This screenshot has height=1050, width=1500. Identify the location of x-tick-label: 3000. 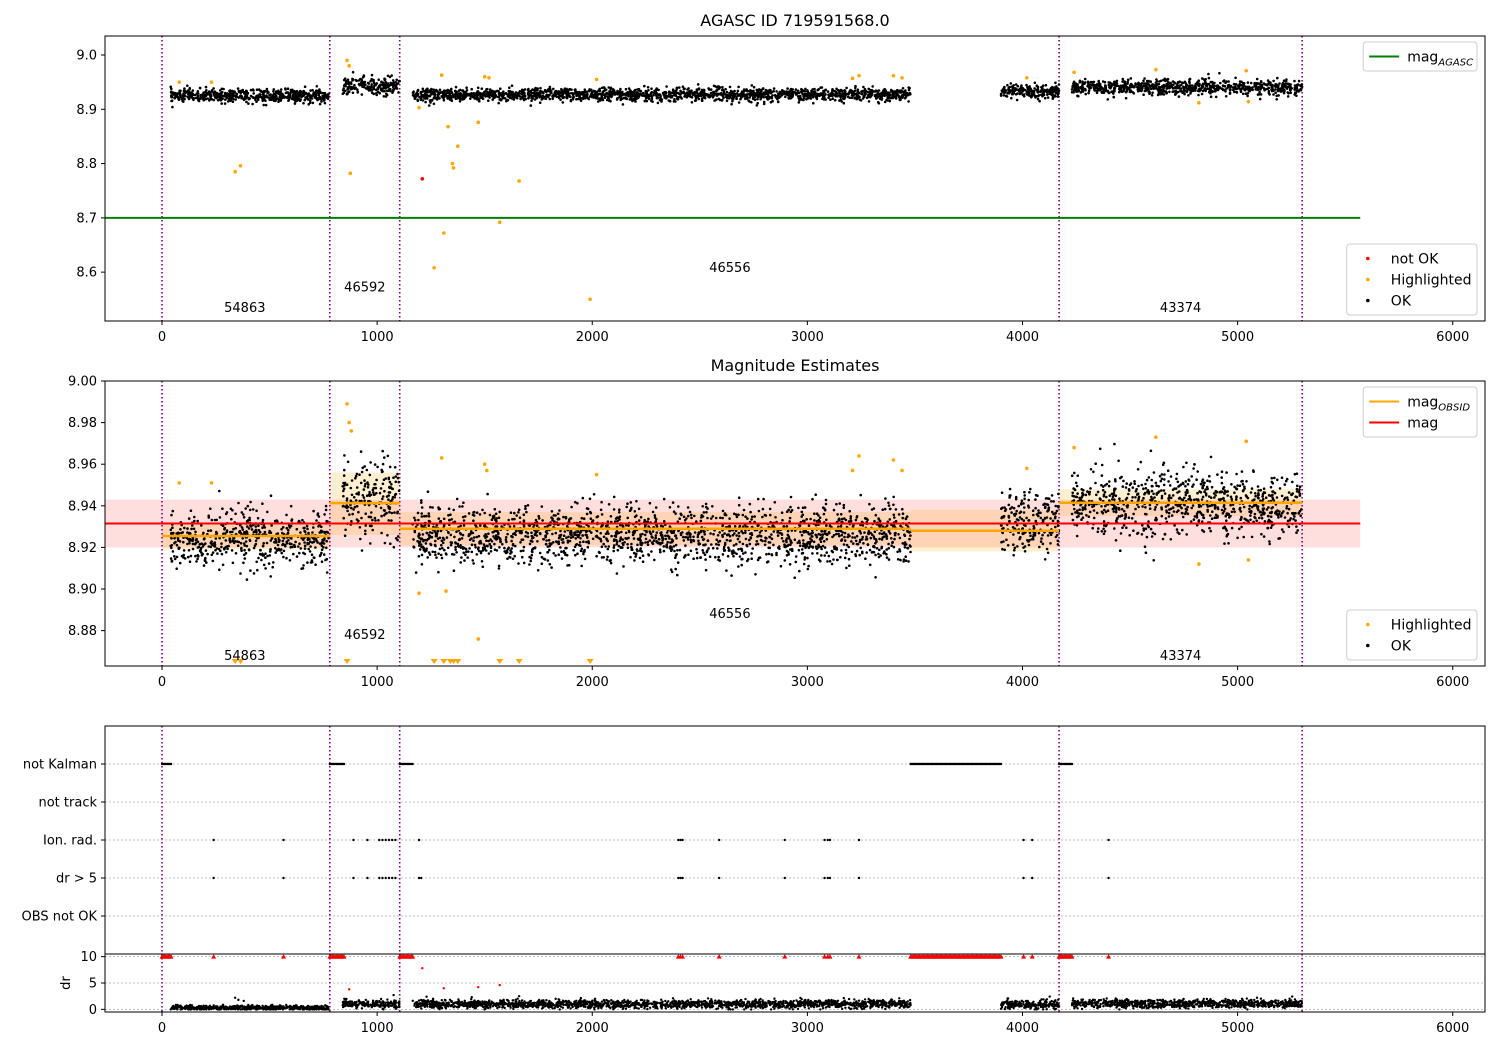
(807, 337).